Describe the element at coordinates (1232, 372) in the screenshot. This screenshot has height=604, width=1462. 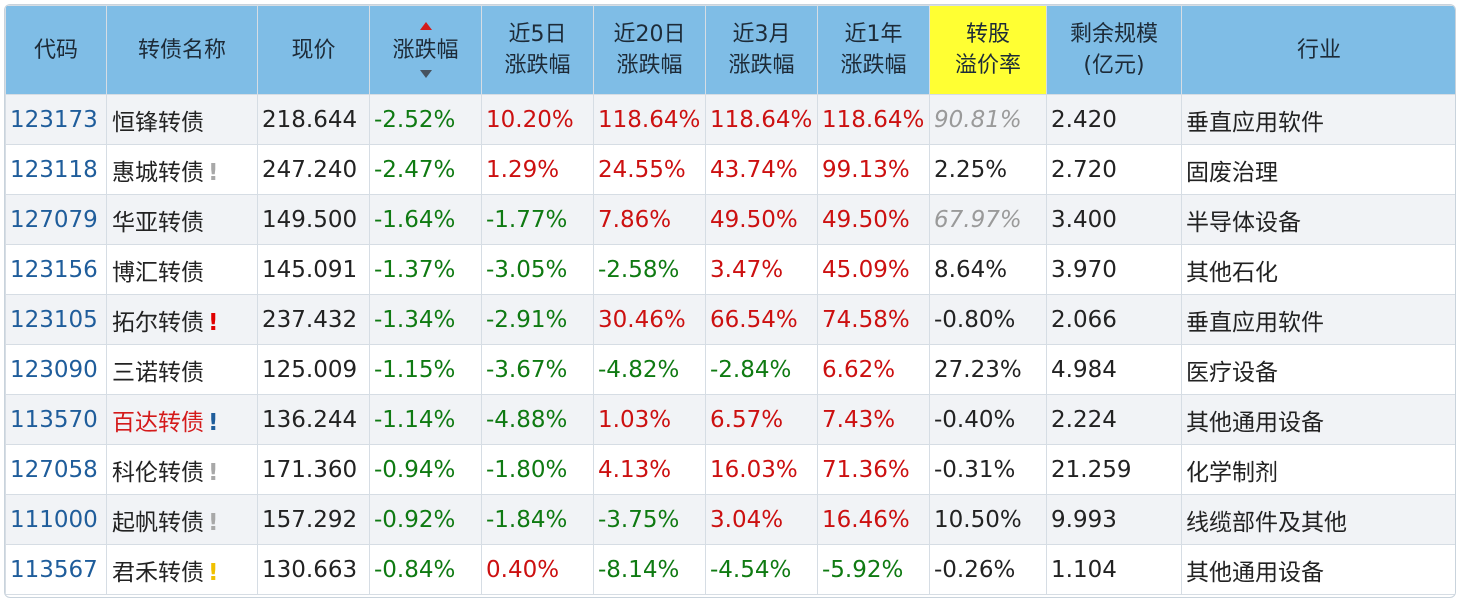
I see `industry-cell-text: 医疗设备` at that location.